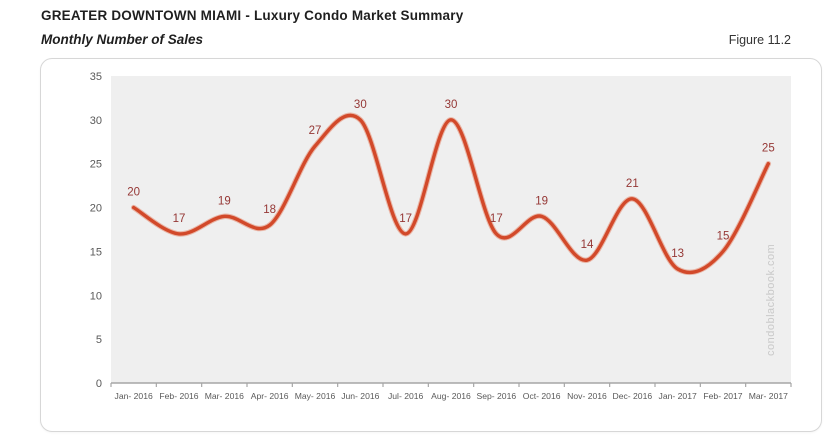 This screenshot has height=442, width=838. Describe the element at coordinates (678, 396) in the screenshot. I see `x-tick-label: Jan- 2017` at that location.